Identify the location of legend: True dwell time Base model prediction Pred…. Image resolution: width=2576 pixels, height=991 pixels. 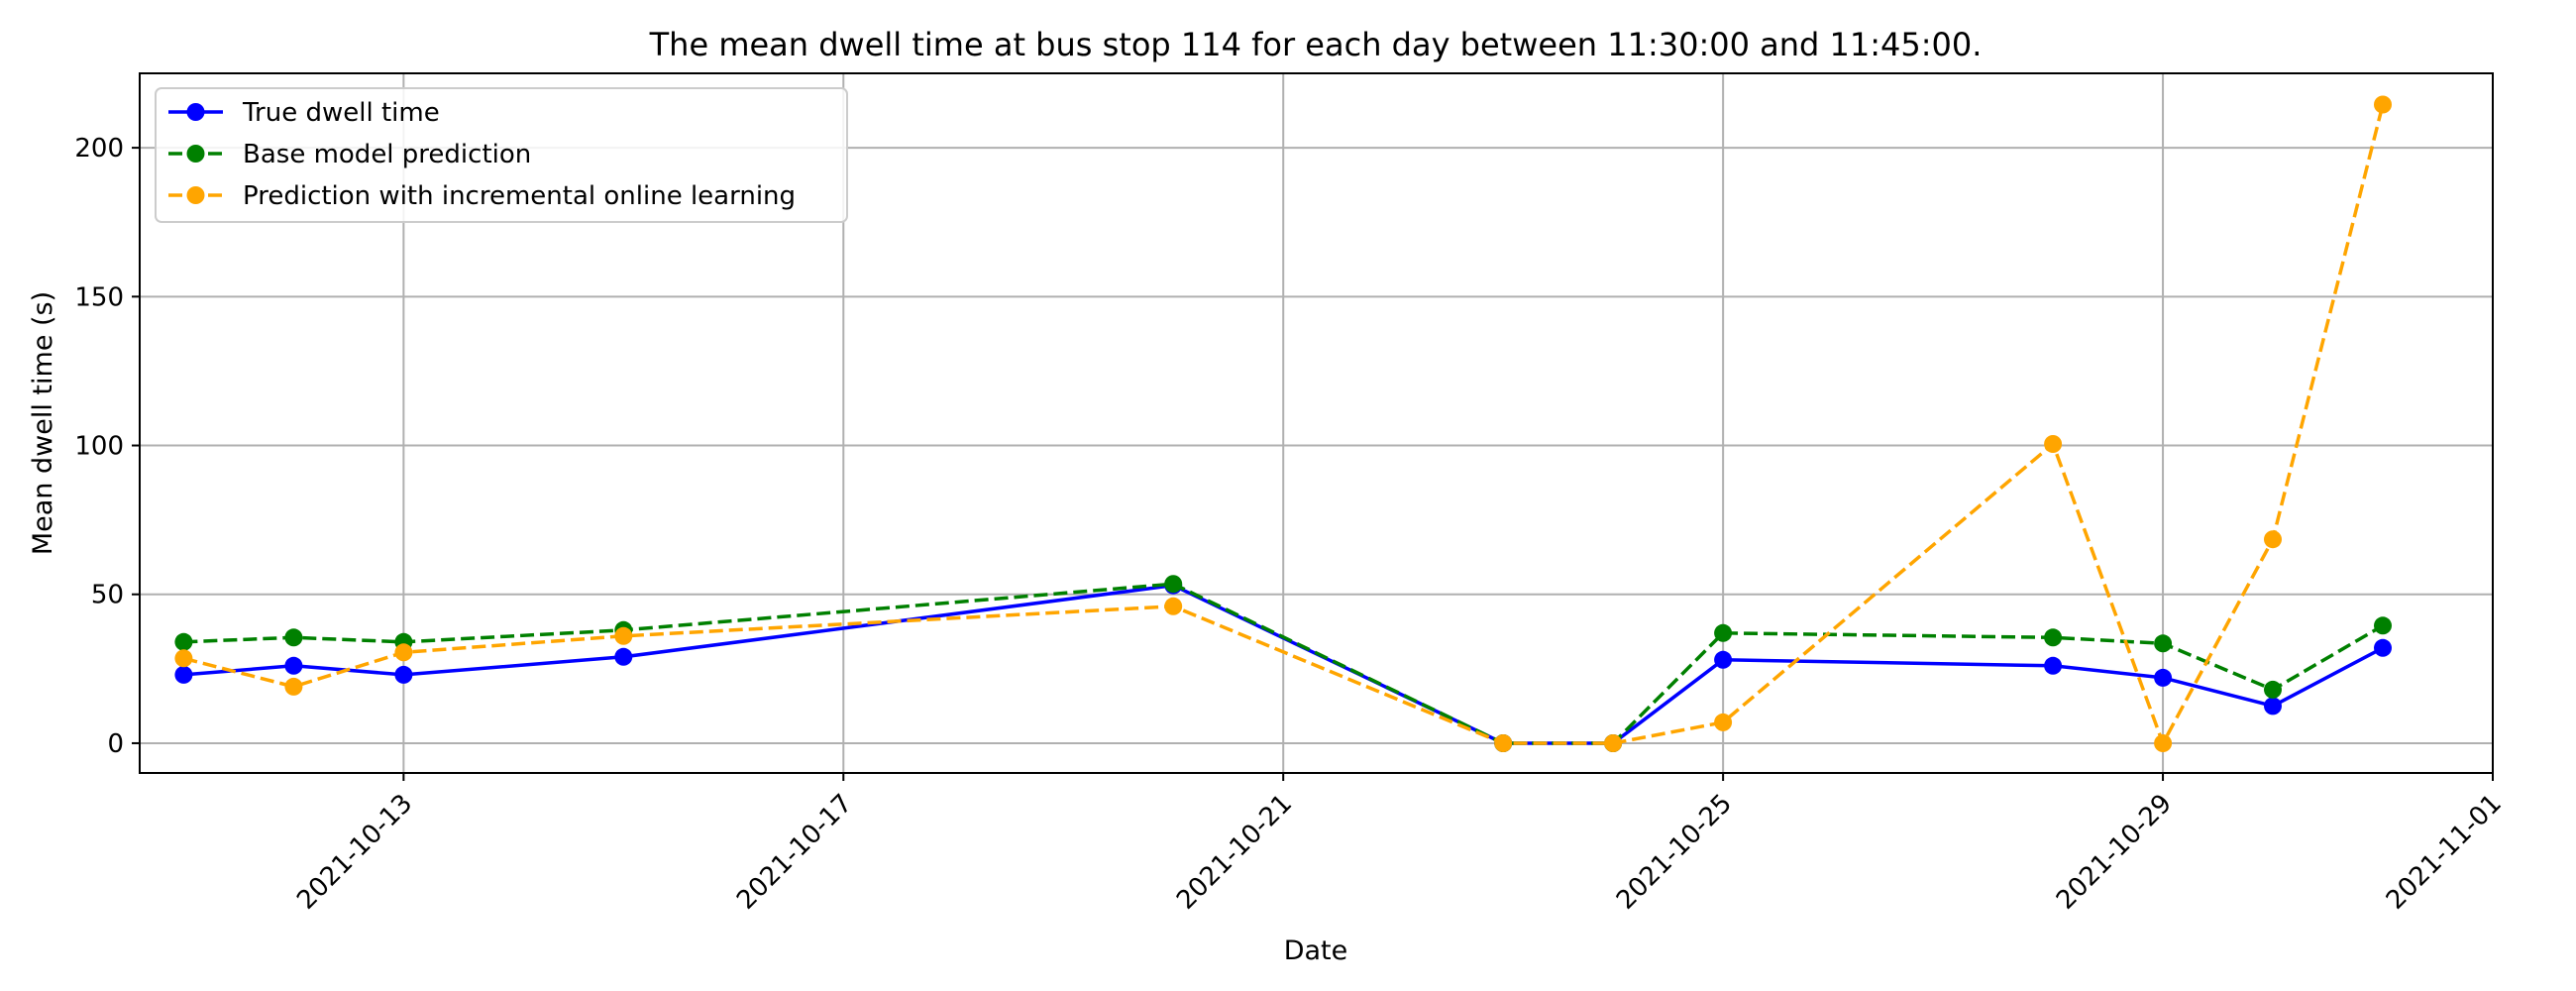
(502, 155).